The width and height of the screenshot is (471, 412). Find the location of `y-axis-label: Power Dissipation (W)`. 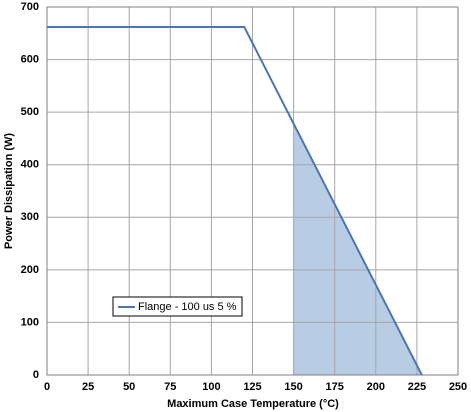

y-axis-label: Power Dissipation (W) is located at coordinates (9, 191).